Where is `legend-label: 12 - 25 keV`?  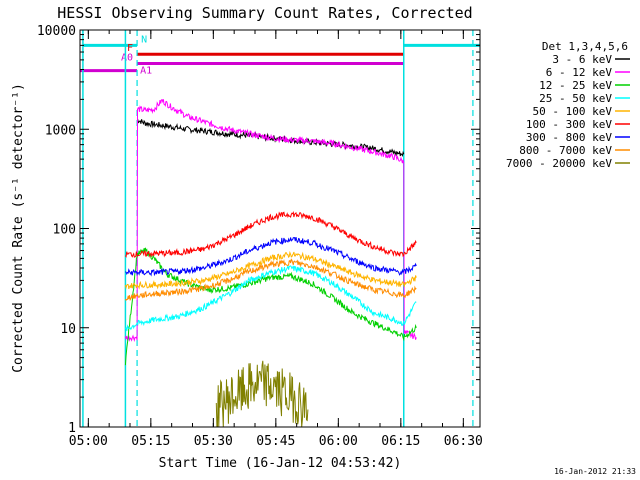
legend-label: 12 - 25 keV is located at coordinates (575, 85).